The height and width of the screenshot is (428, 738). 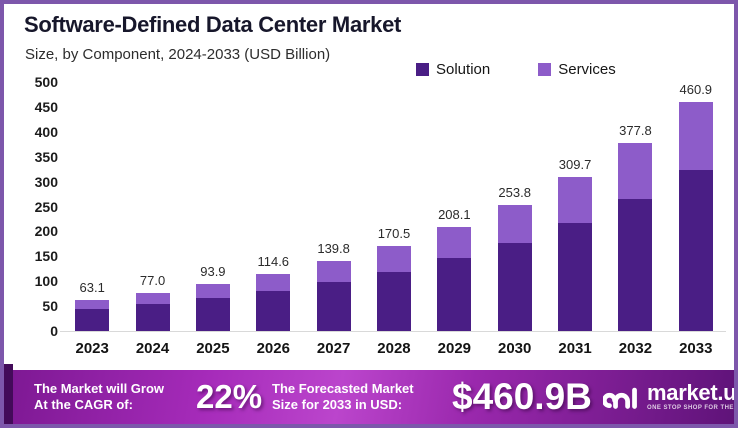 I want to click on x-axis-label: 2024, so click(x=152, y=348).